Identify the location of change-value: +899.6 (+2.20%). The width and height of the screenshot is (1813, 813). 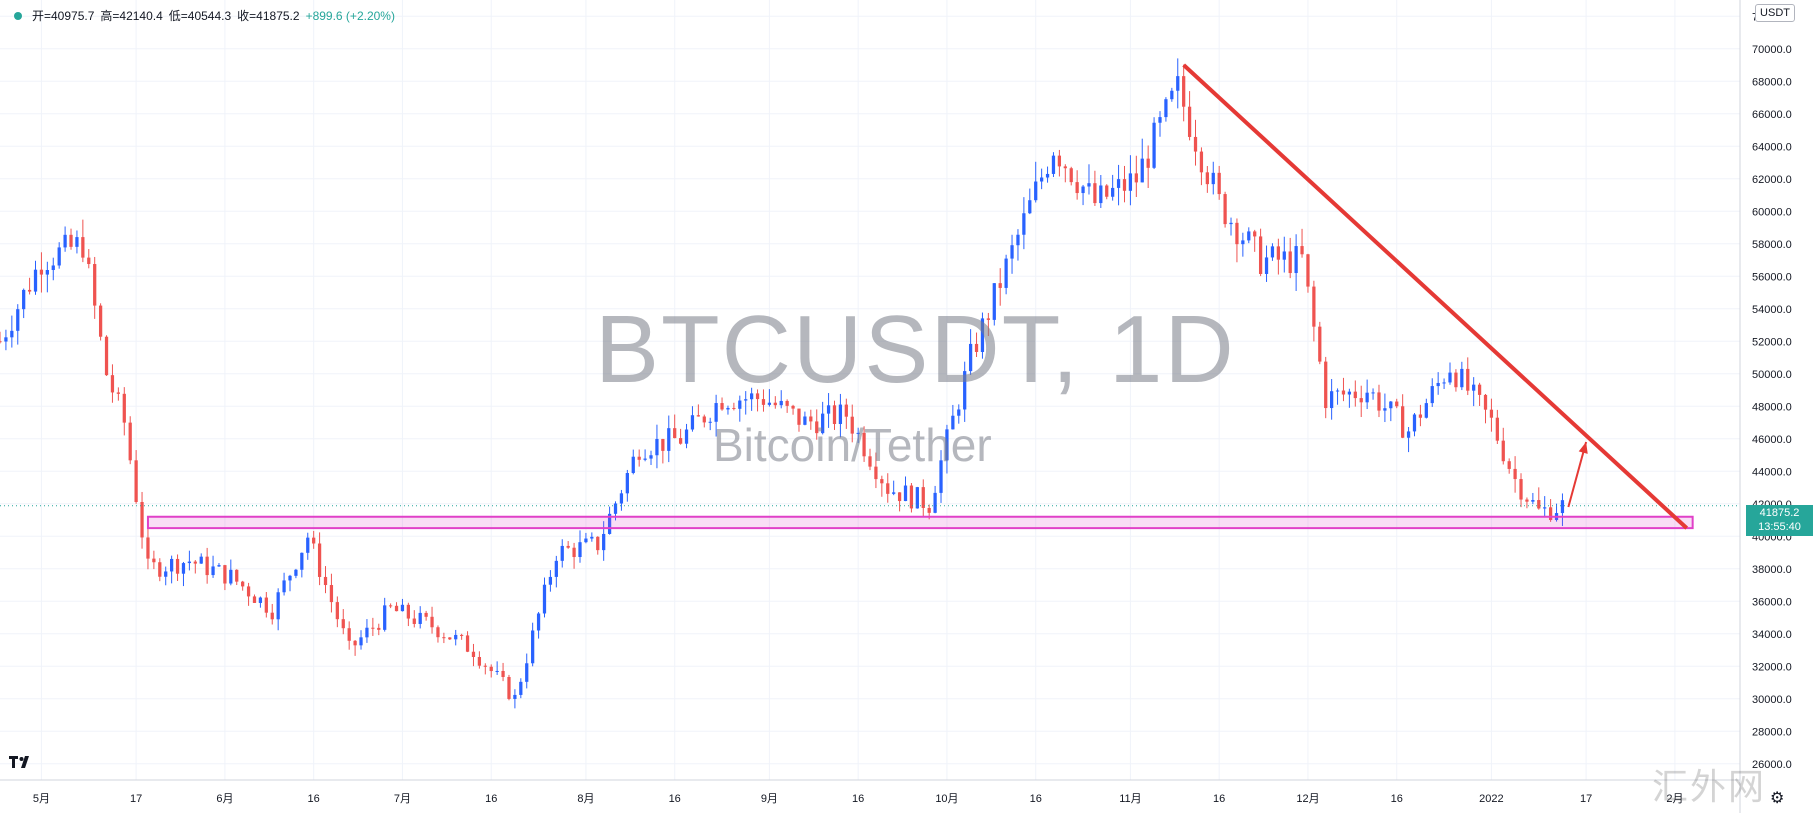
(350, 15).